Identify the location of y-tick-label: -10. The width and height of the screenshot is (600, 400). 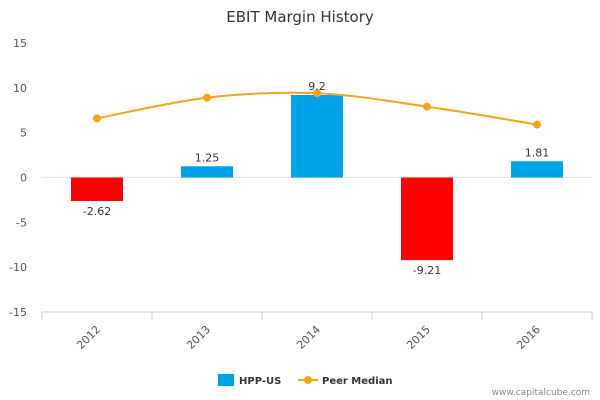
(18, 267).